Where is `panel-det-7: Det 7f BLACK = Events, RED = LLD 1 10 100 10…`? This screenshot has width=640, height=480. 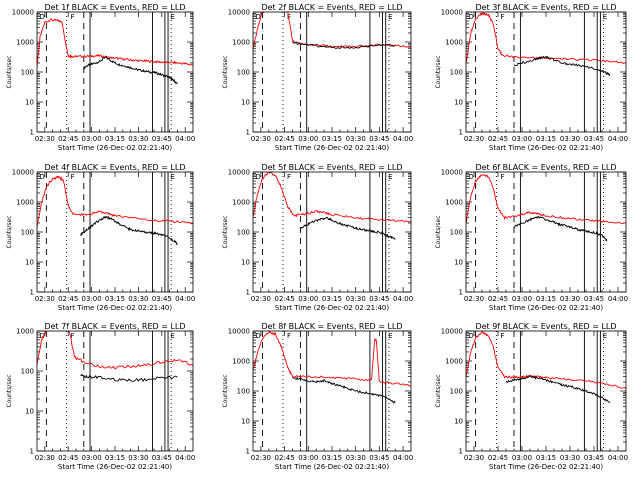 panel-det-7: Det 7f BLACK = Events, RED = LLD 1 10 100 10… is located at coordinates (100, 396).